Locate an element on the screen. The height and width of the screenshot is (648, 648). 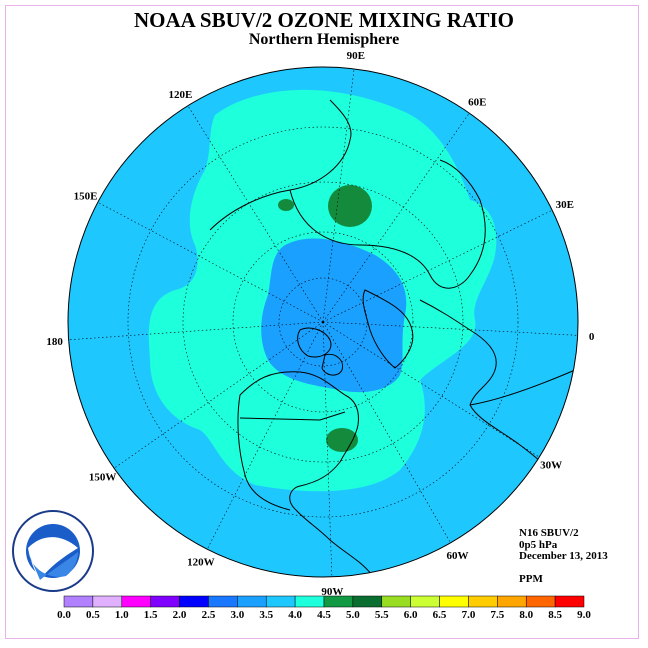
longitude-label: 120E is located at coordinates (181, 95).